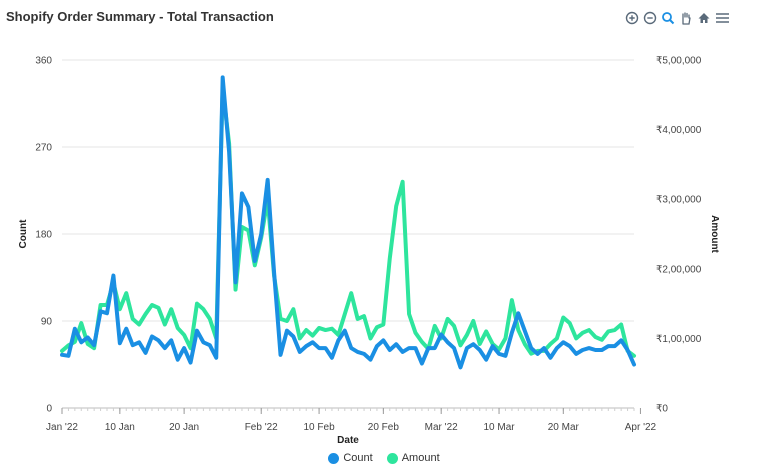 The height and width of the screenshot is (466, 768). I want to click on x-tick-label: Jan '22, so click(62, 427).